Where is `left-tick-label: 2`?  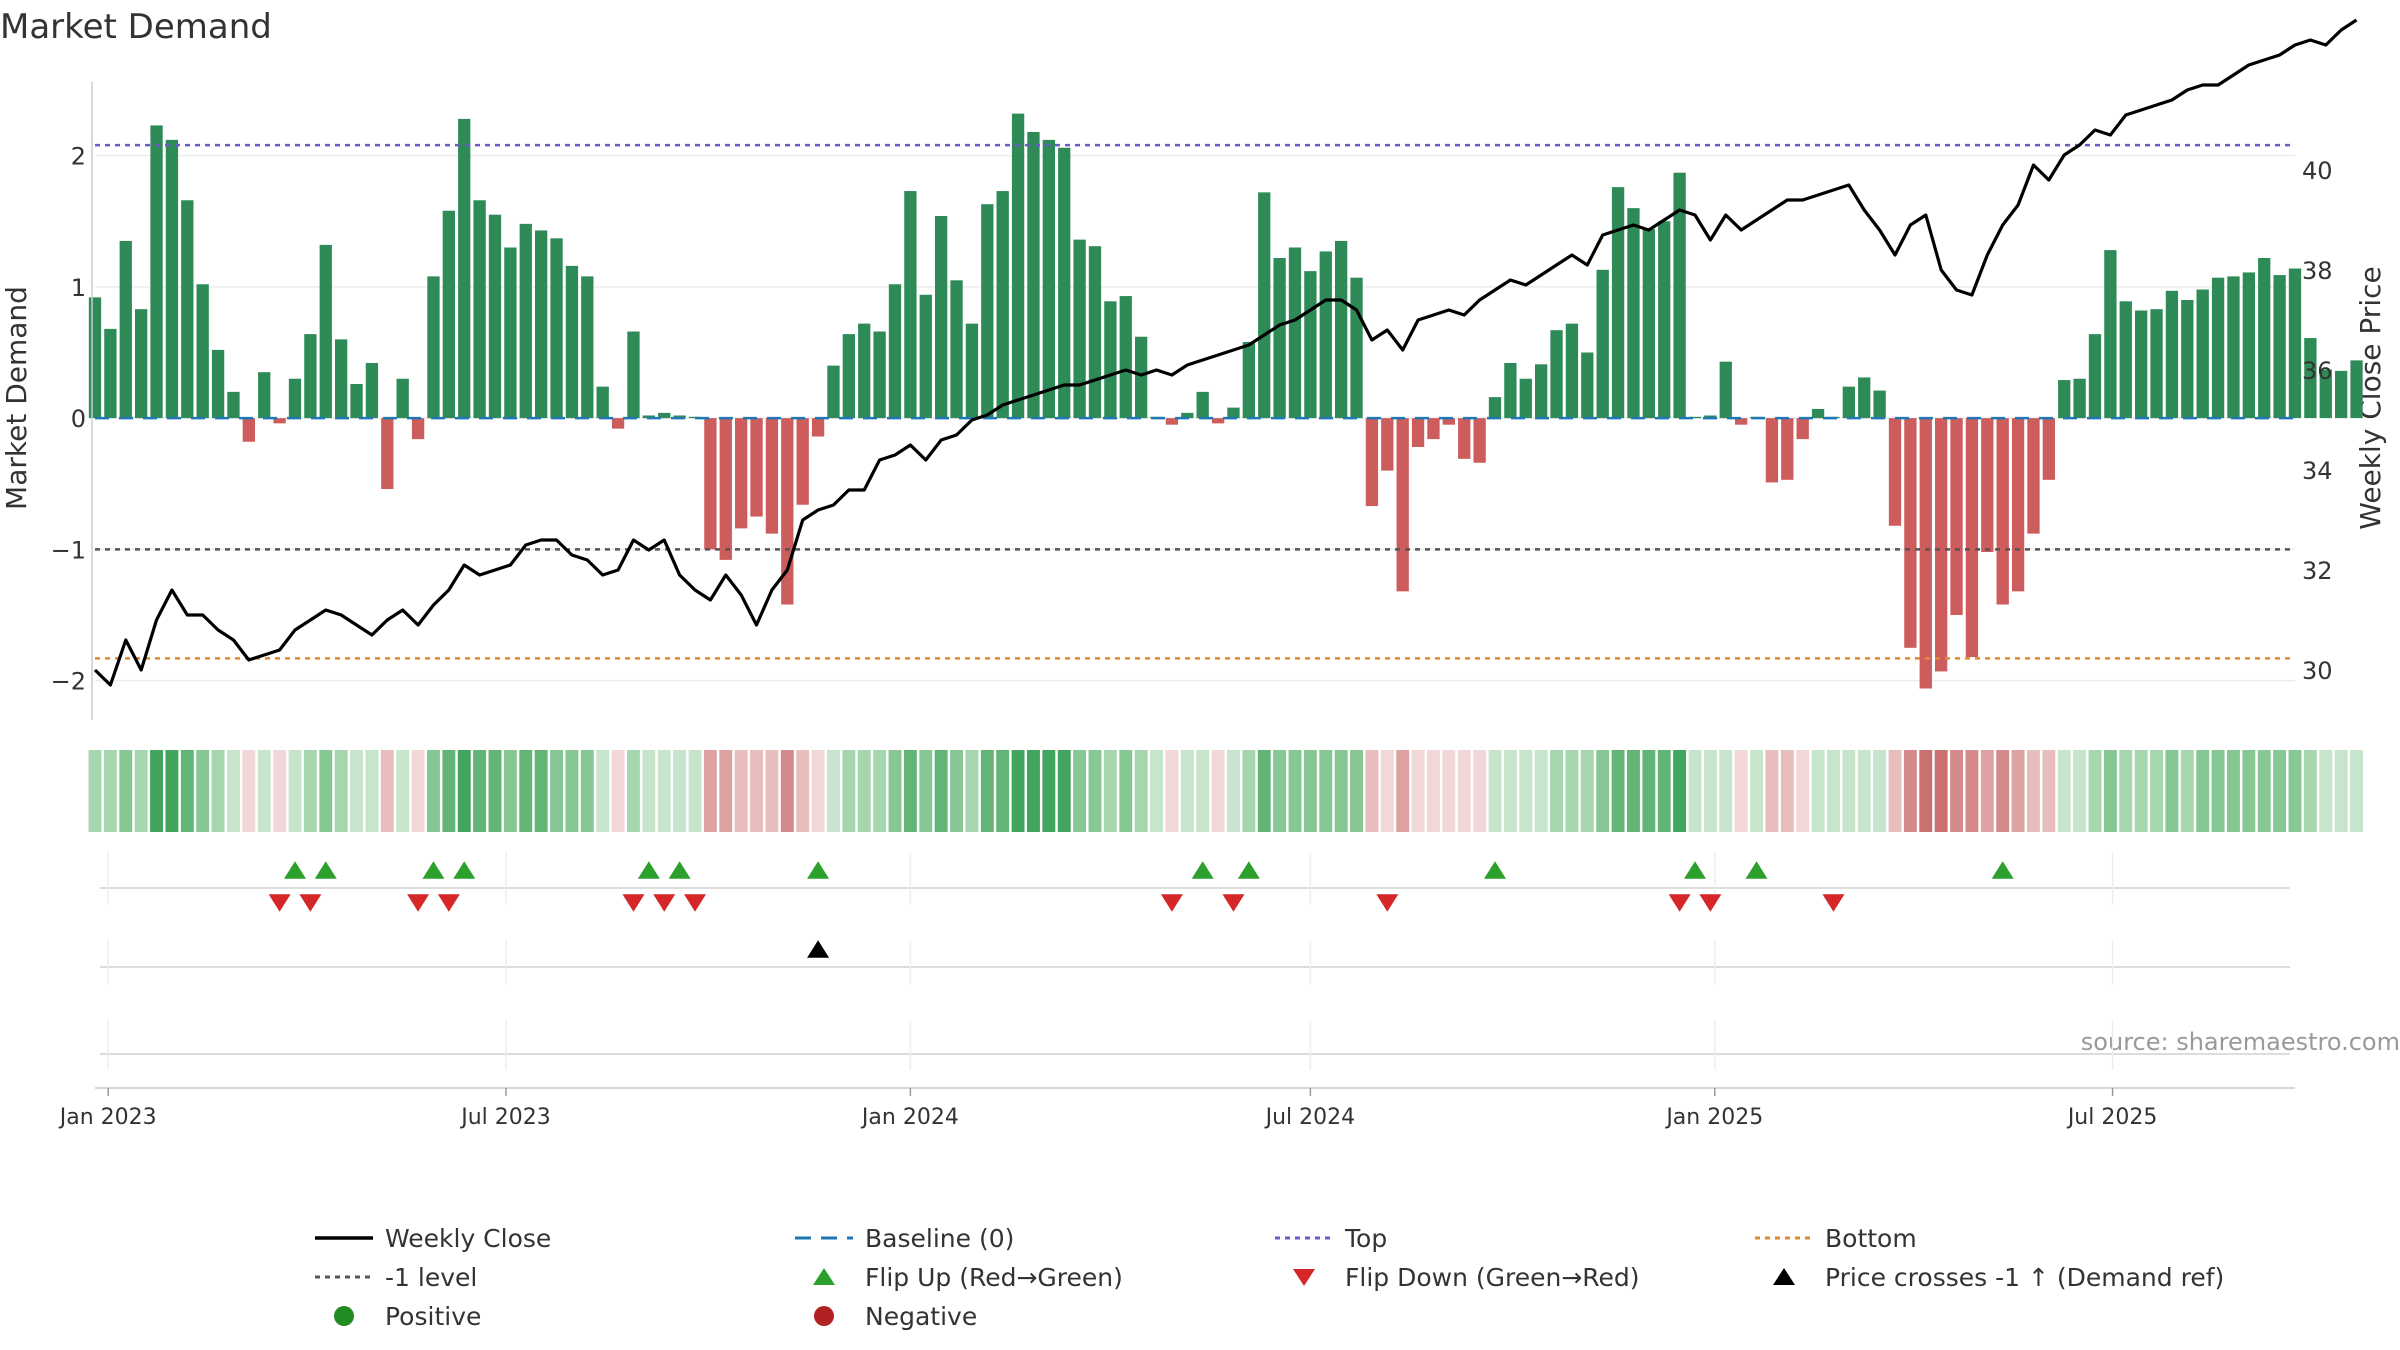 left-tick-label: 2 is located at coordinates (78, 157).